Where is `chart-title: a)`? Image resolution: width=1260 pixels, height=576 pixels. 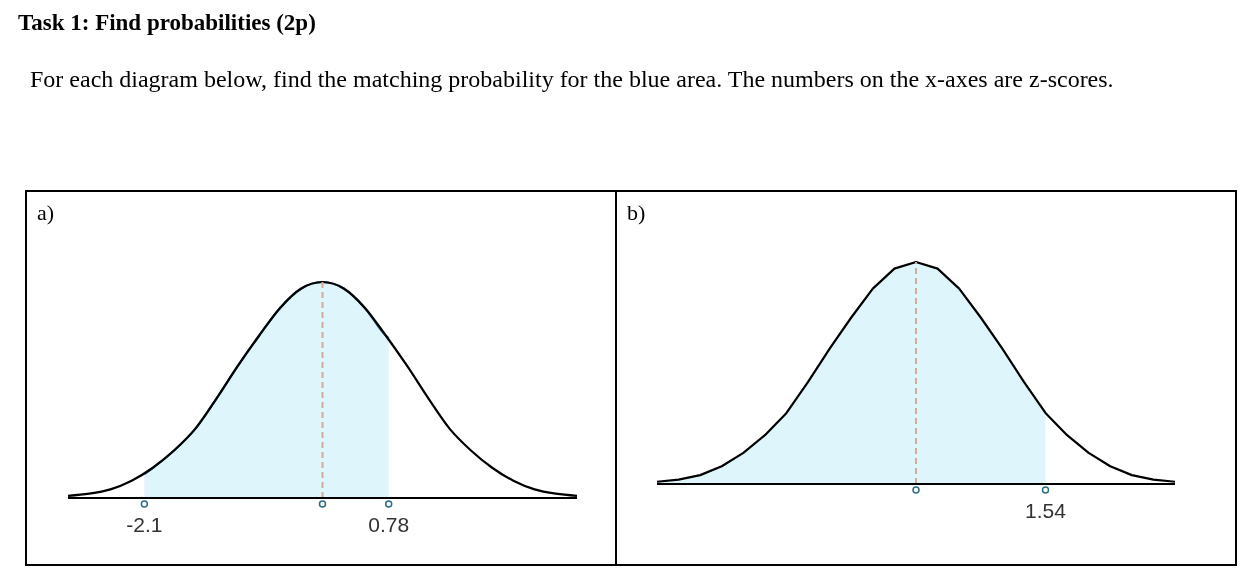
chart-title: a) is located at coordinates (46, 213).